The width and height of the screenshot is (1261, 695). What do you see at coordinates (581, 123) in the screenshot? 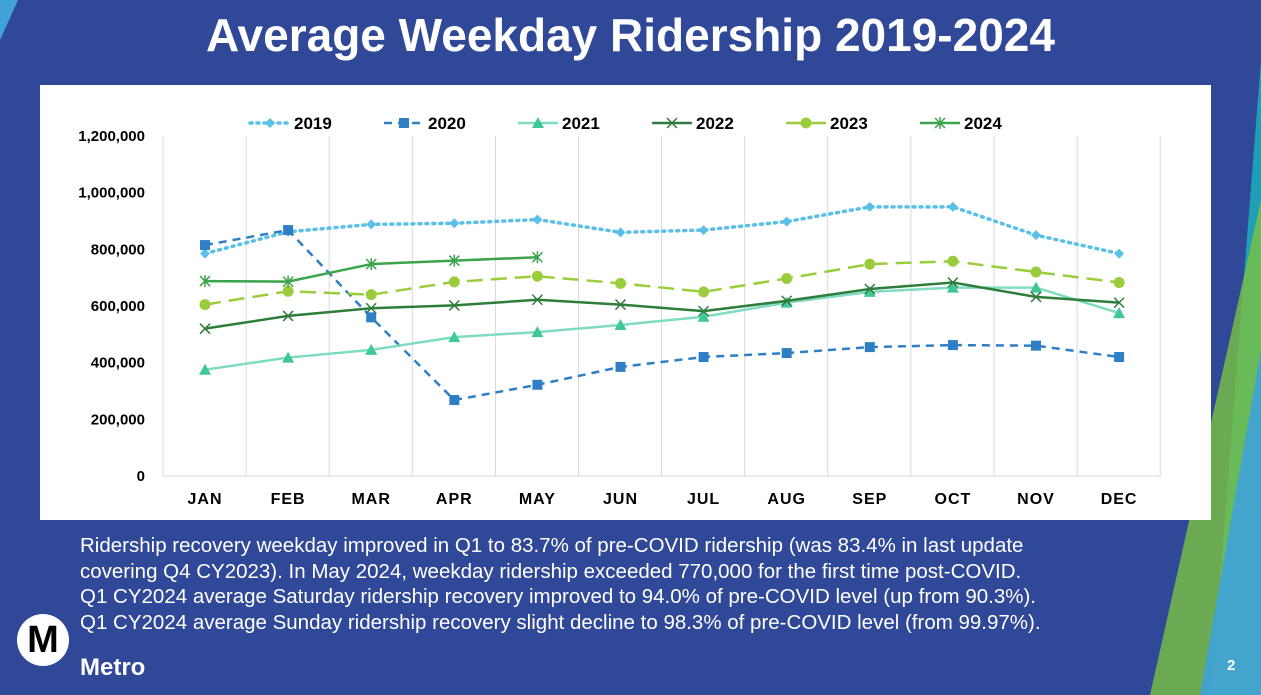
I see `legend-label-2021: 2021` at bounding box center [581, 123].